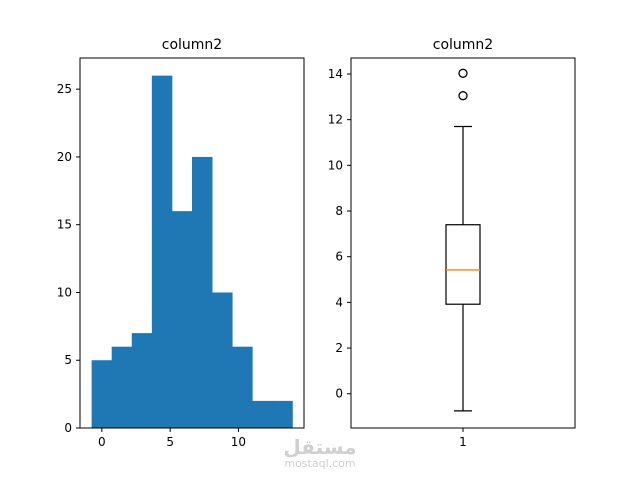 This screenshot has width=640, height=480. Describe the element at coordinates (102, 442) in the screenshot. I see `x-tick-label: 0` at that location.